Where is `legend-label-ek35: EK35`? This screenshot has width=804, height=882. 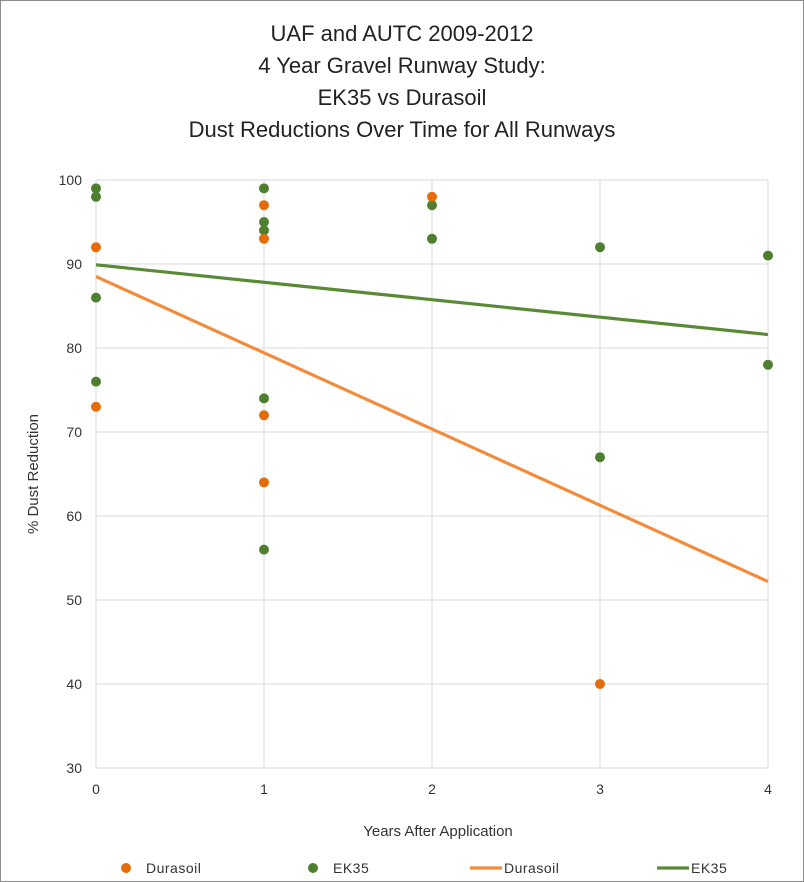
legend-label-ek35: EK35 is located at coordinates (351, 868).